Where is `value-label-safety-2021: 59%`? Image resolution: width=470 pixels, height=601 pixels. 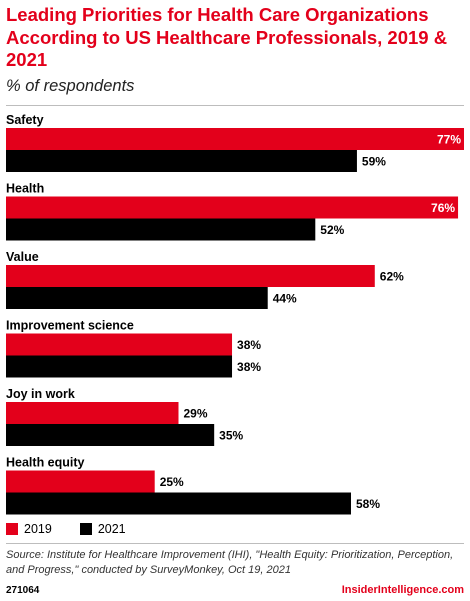
value-label-safety-2021: 59% is located at coordinates (374, 162).